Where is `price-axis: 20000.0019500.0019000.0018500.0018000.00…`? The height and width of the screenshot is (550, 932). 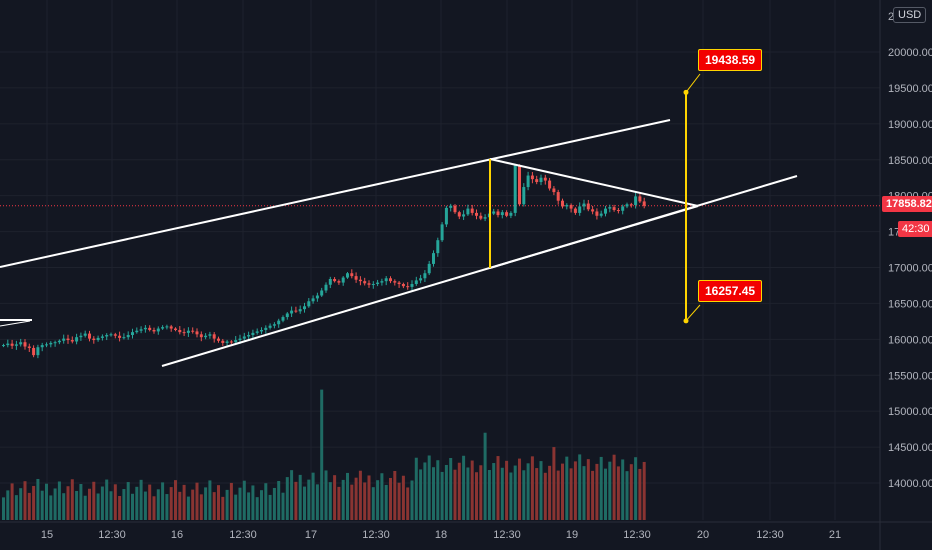
price-axis: 20000.0019500.0019000.0018500.0018000.00… is located at coordinates (910, 250).